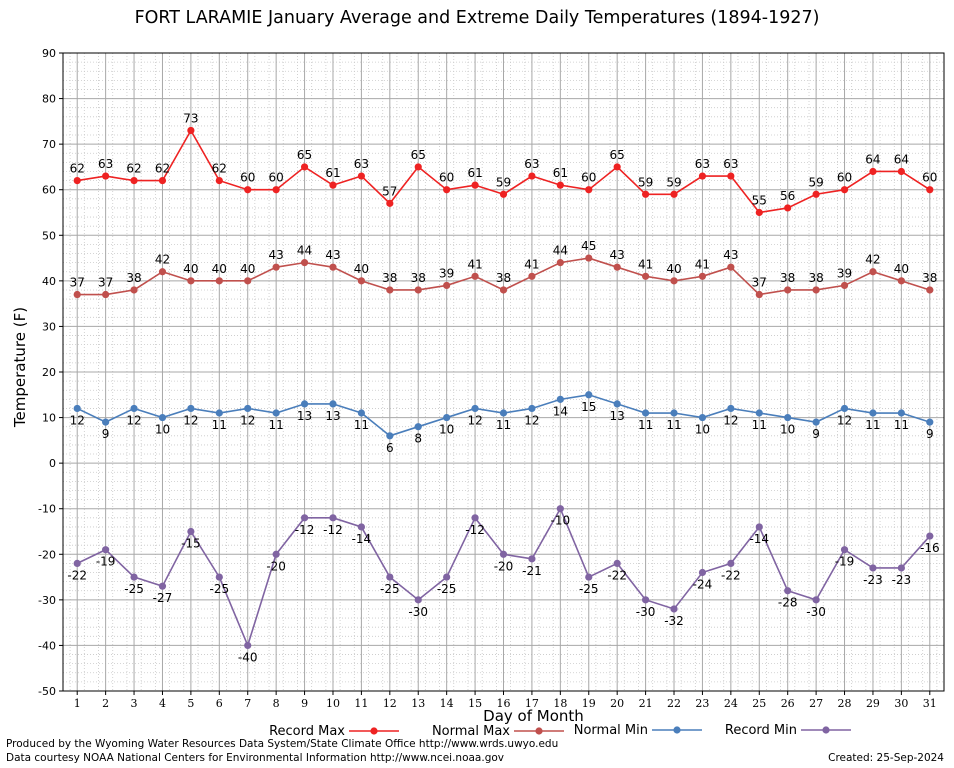  I want to click on data-label-record-min: -12, so click(305, 530).